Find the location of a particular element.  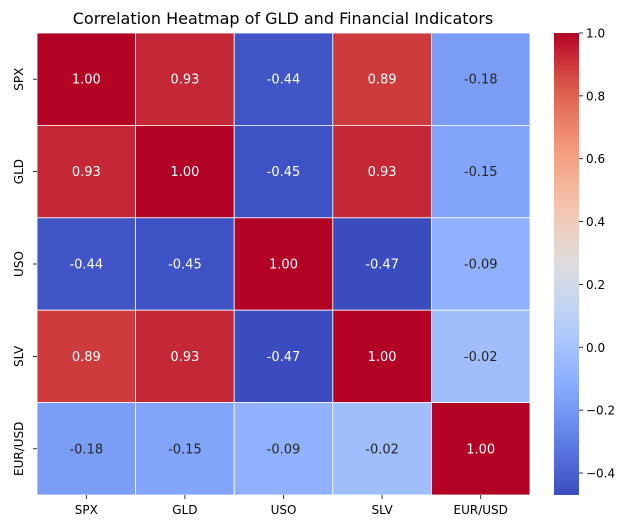

cell-gld-spx-label: 0.93 is located at coordinates (86, 172).